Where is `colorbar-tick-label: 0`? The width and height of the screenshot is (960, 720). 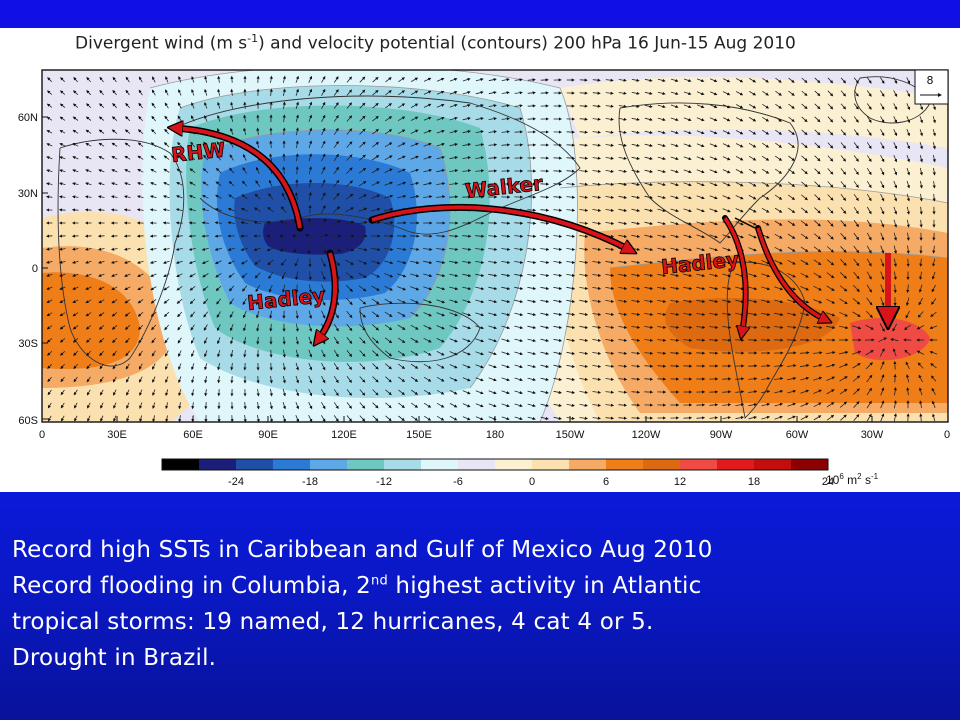
colorbar-tick-label: 0 is located at coordinates (532, 482).